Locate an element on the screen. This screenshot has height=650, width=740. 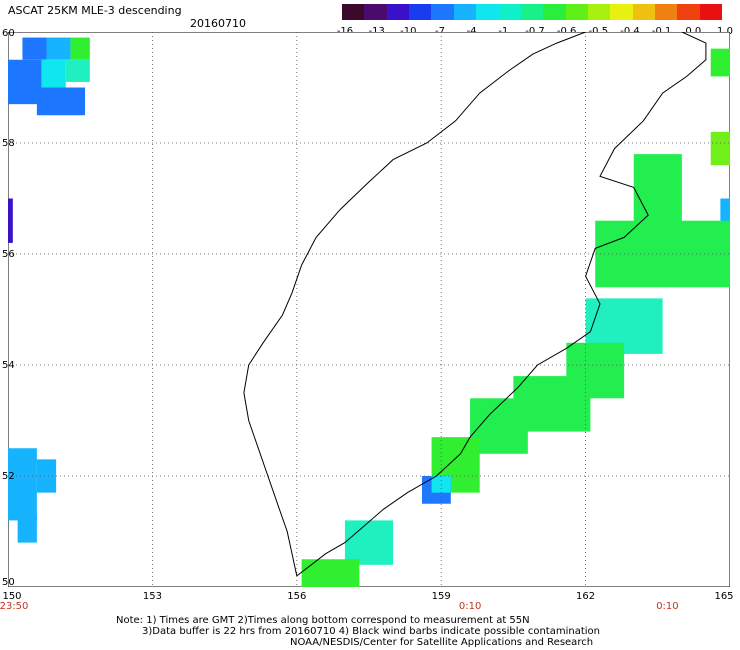
latitude-label: 58 is located at coordinates (8, 143).